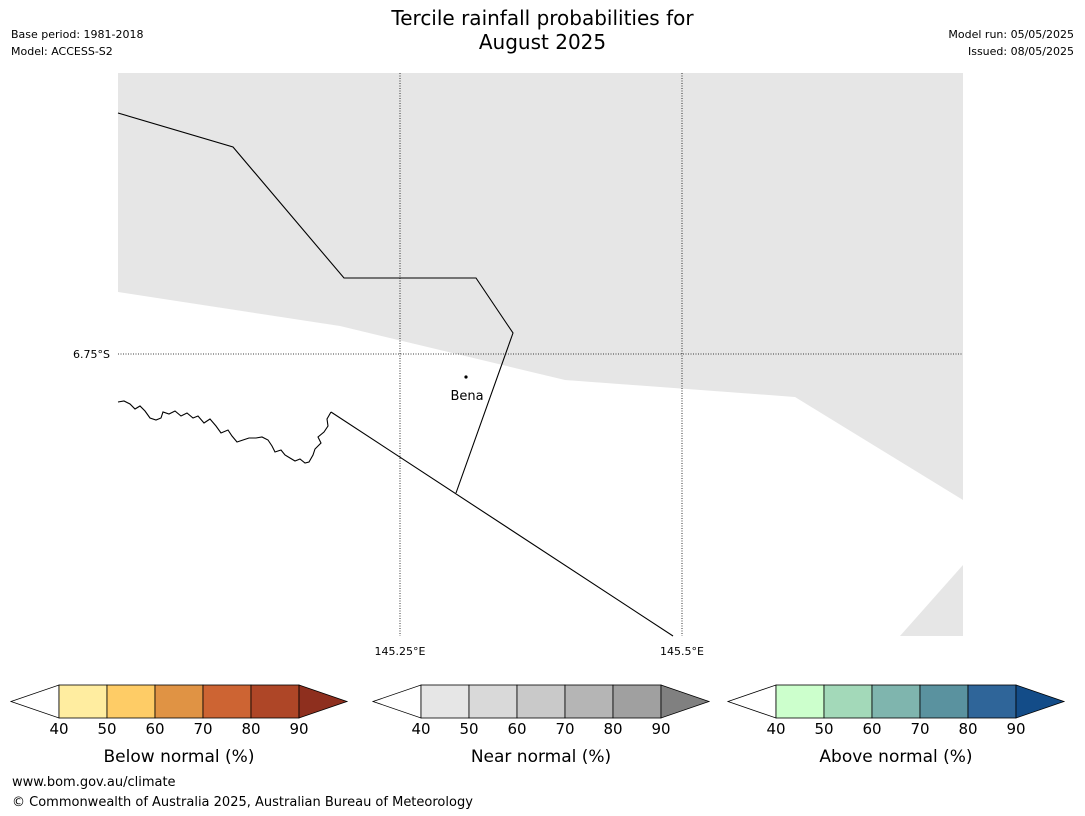 The width and height of the screenshot is (1085, 816). What do you see at coordinates (179, 757) in the screenshot?
I see `colorbar-title: Below normal (%)` at bounding box center [179, 757].